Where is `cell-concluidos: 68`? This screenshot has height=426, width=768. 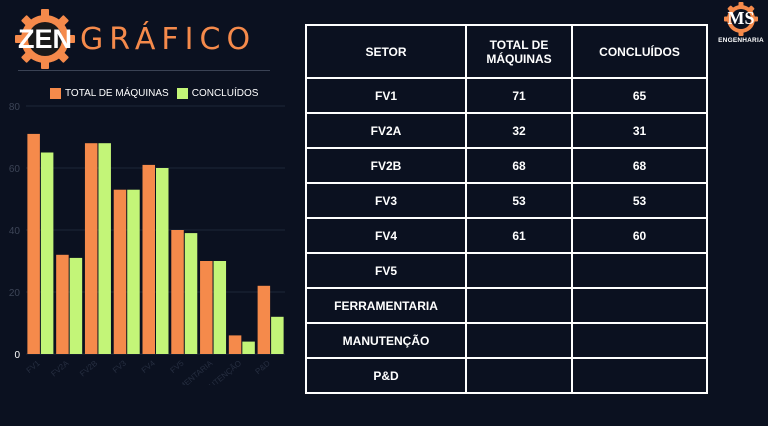
cell-concluidos: 68 is located at coordinates (639, 165).